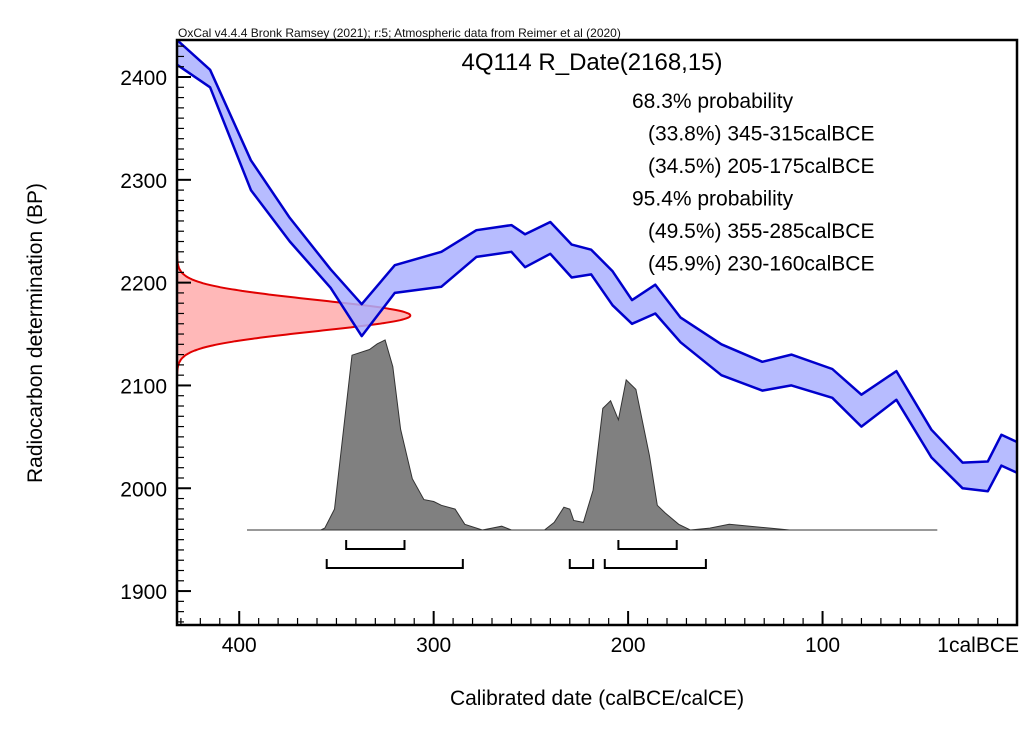 This screenshot has height=729, width=1024. Describe the element at coordinates (433, 645) in the screenshot. I see `x-tick-label: 300` at that location.